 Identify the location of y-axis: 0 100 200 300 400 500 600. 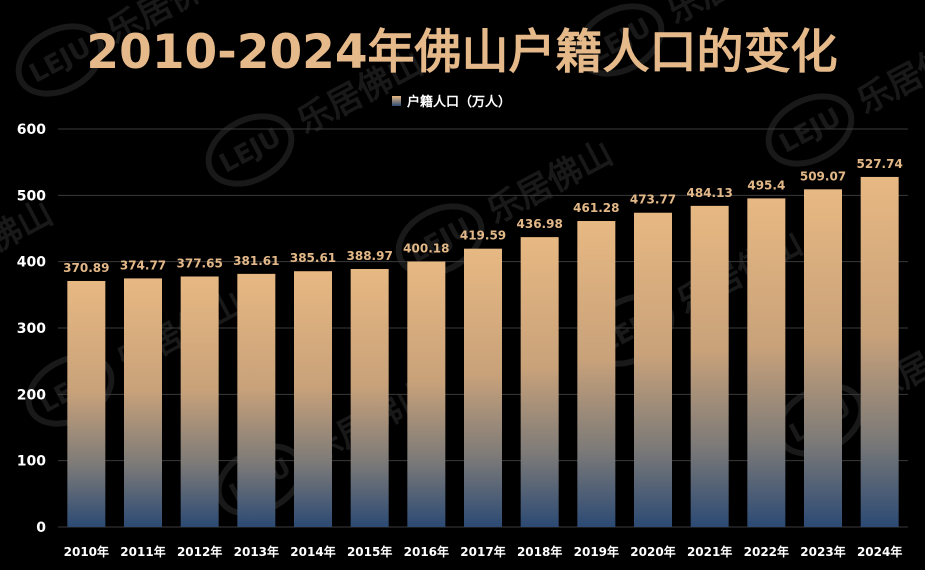
(31, 329).